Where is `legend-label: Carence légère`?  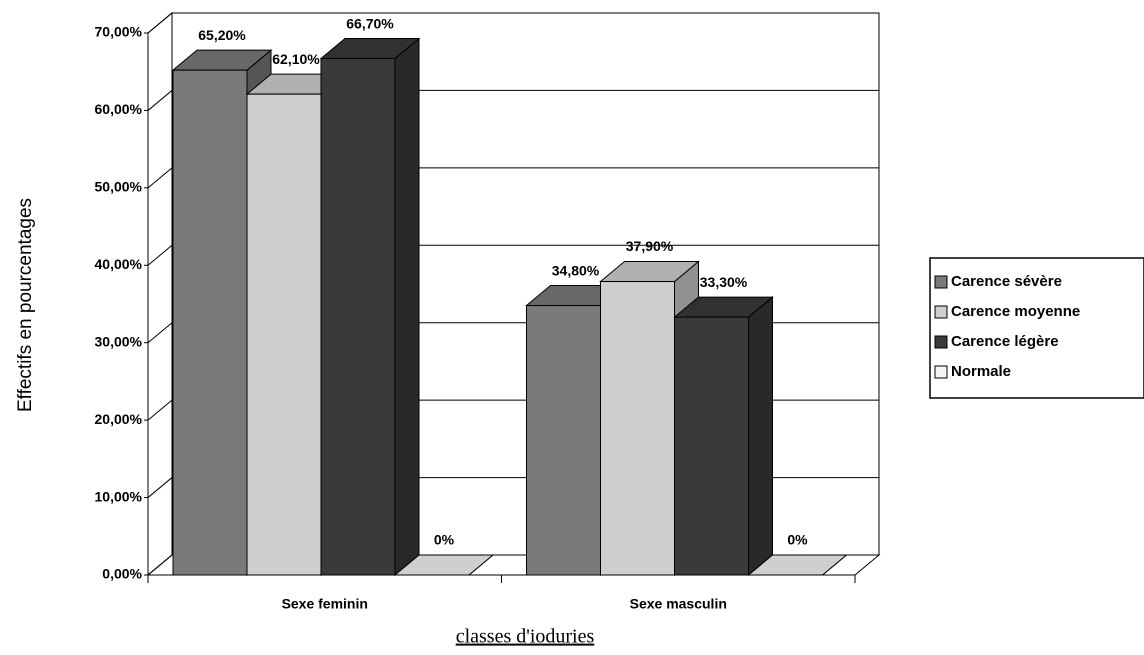 legend-label: Carence légère is located at coordinates (1005, 341).